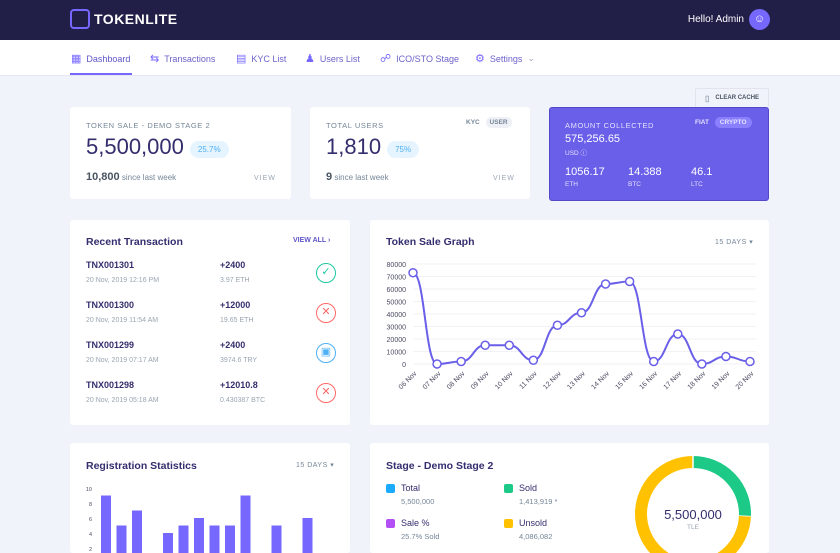  What do you see at coordinates (232, 345) in the screenshot?
I see `tx-amount: +2400` at bounding box center [232, 345].